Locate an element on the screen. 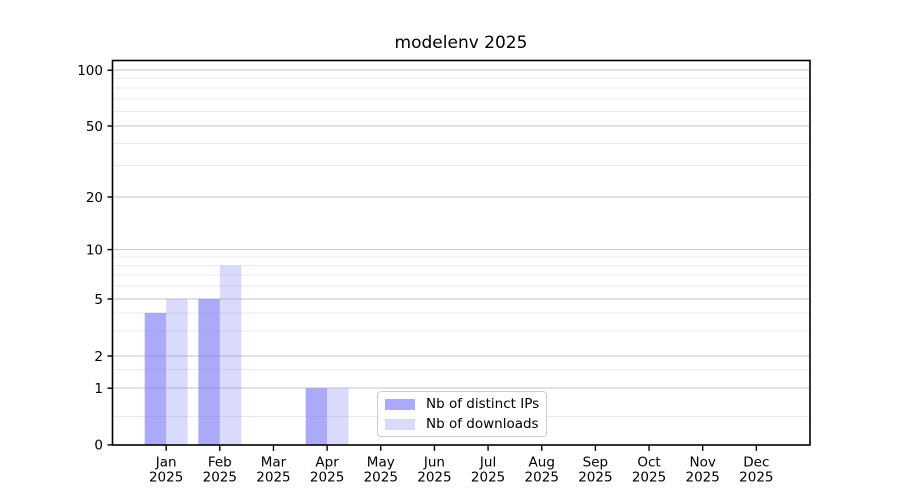  bar-downloads-apr is located at coordinates (338, 416).